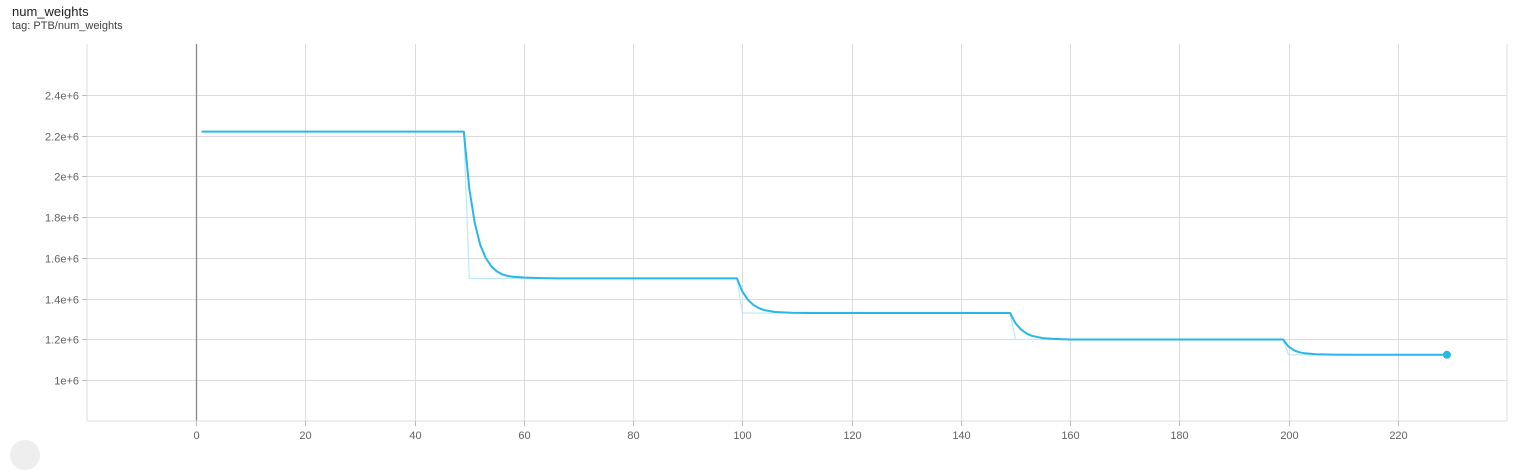  Describe the element at coordinates (633, 436) in the screenshot. I see `x-tick-label: 80` at that location.